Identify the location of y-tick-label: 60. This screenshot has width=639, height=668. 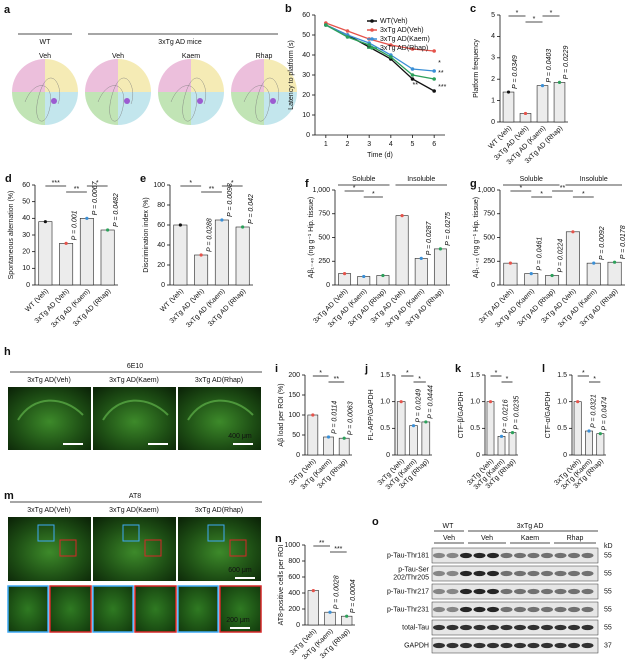
(306, 15).